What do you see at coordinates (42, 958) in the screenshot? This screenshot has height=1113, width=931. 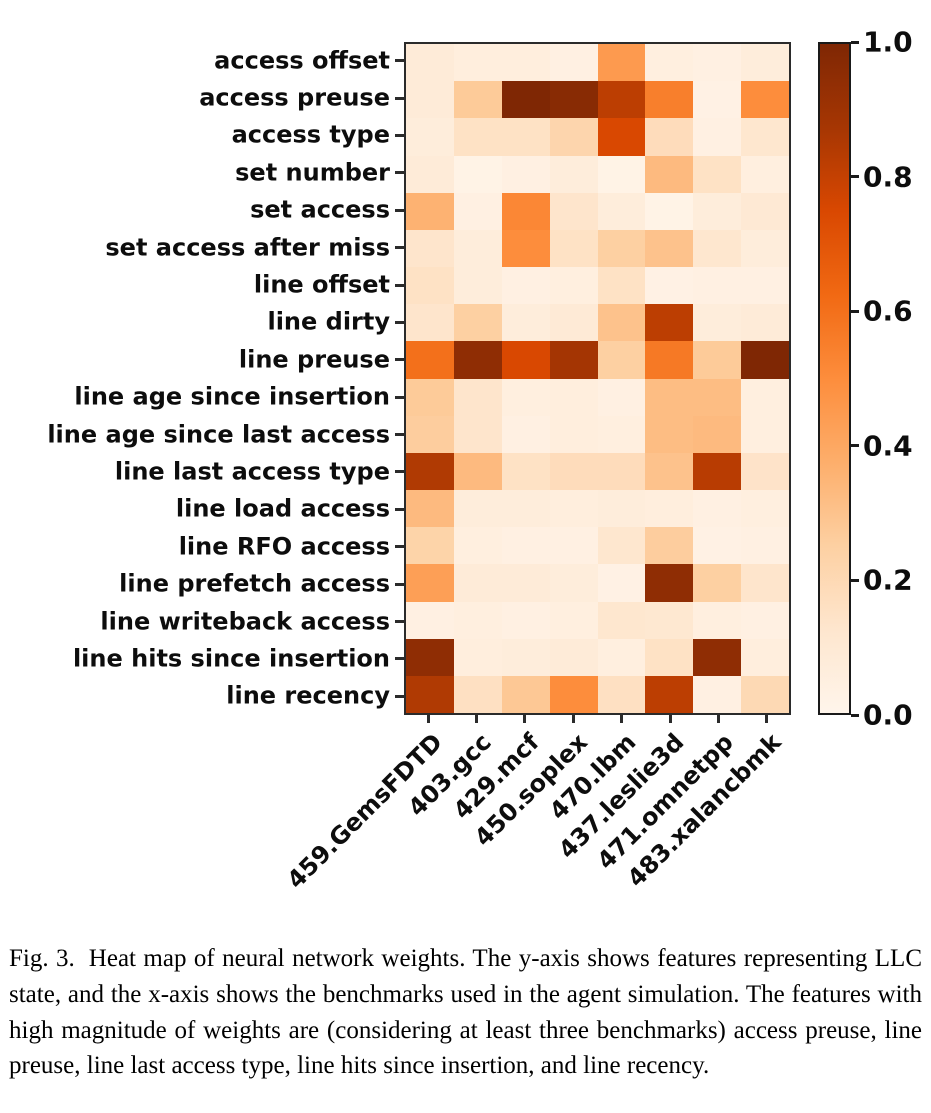 I see `caption-label: Fig. 3.` at bounding box center [42, 958].